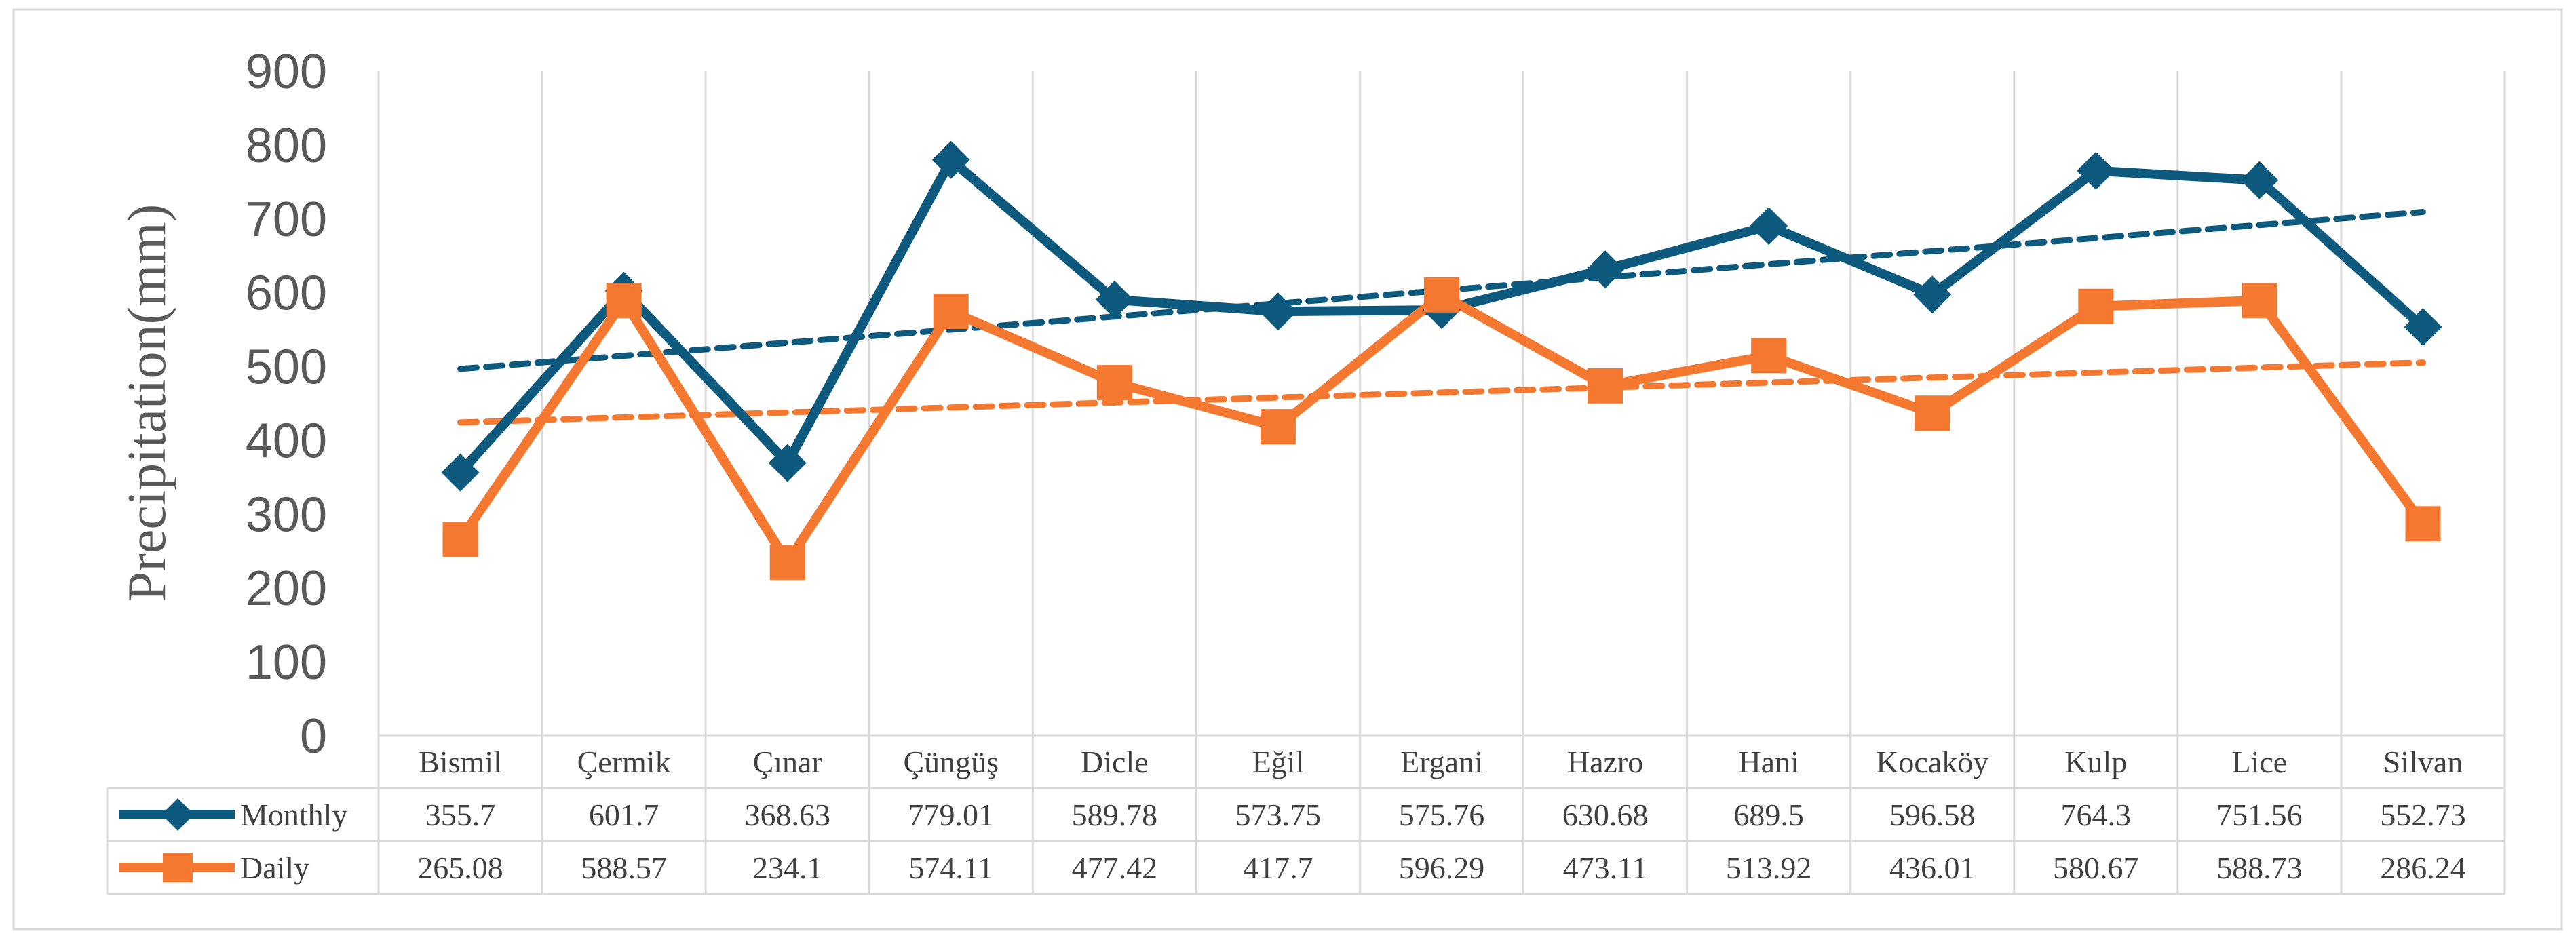 This screenshot has width=2576, height=940. I want to click on category-label: Hazro, so click(1605, 762).